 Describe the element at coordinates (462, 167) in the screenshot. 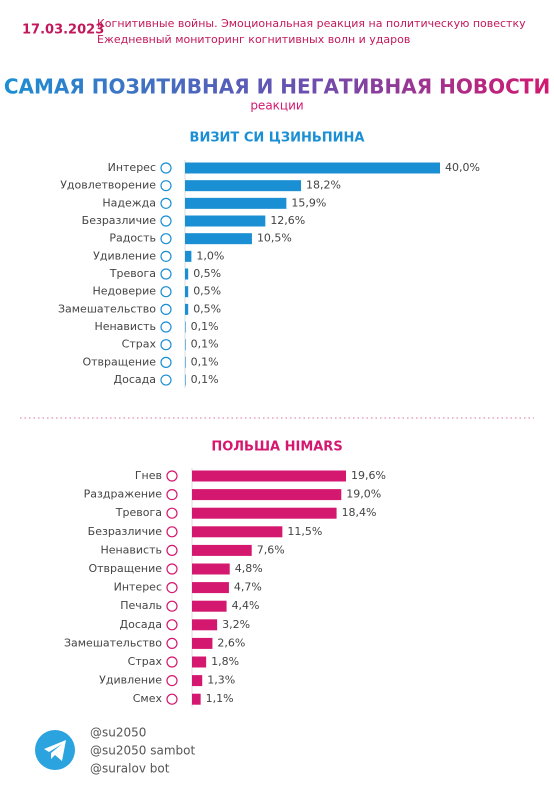

I see `value-label: 40,0%` at that location.